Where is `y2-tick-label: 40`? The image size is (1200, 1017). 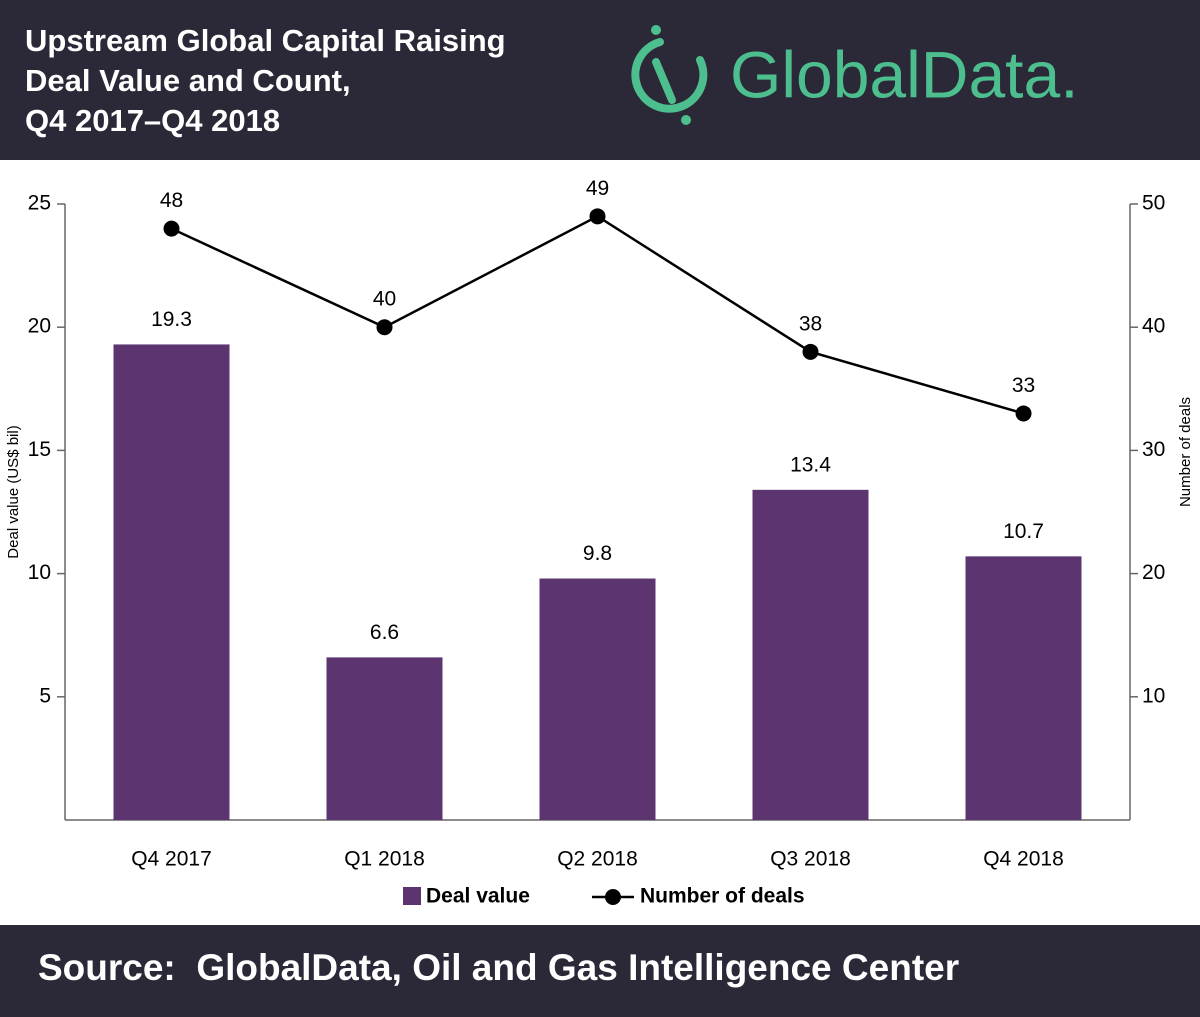 y2-tick-label: 40 is located at coordinates (1153, 326).